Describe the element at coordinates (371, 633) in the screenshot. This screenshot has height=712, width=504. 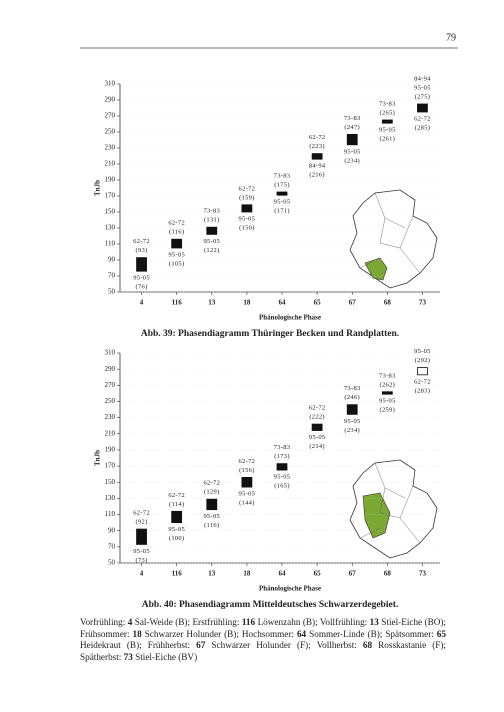
I see `legend-text: Sommer-Linde (B); Spätsommer:` at that location.